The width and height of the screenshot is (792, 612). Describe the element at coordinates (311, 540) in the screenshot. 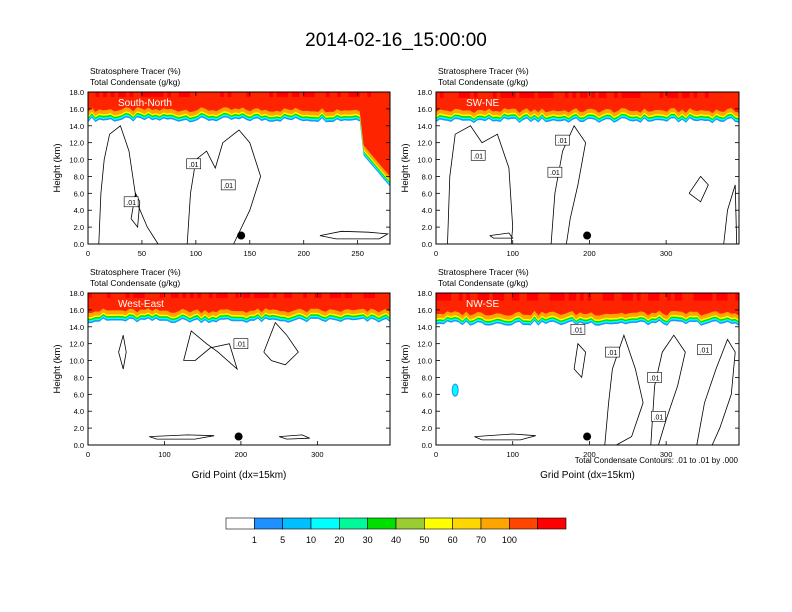

I see `colorbar-label: 10` at that location.